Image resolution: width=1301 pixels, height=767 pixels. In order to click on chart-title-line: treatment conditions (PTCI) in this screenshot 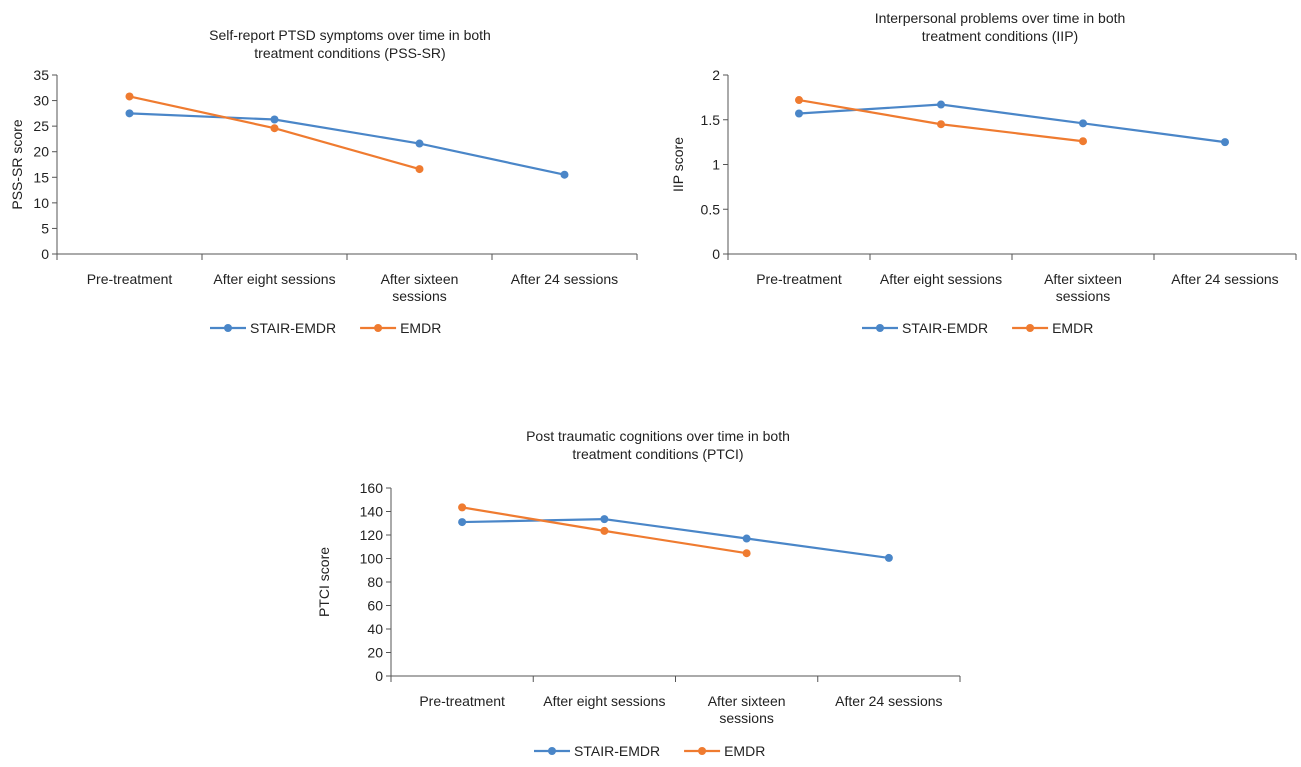, I will do `click(657, 454)`.